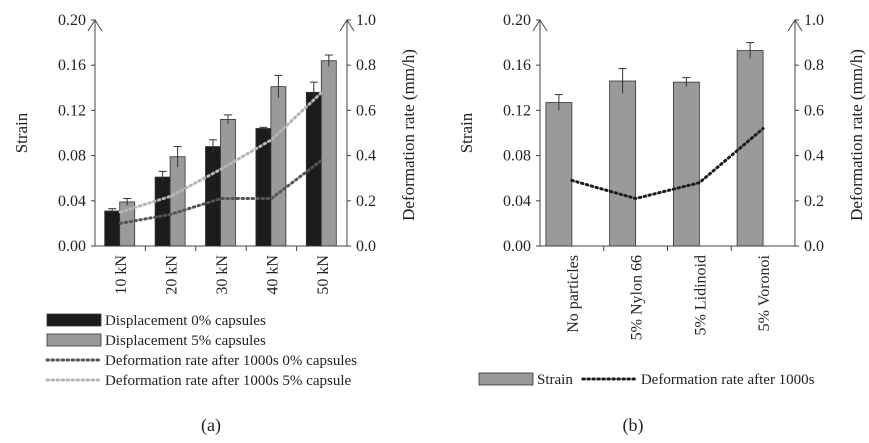  I want to click on chart-b-x-tick-label: 5% Voronoi, so click(764, 292).